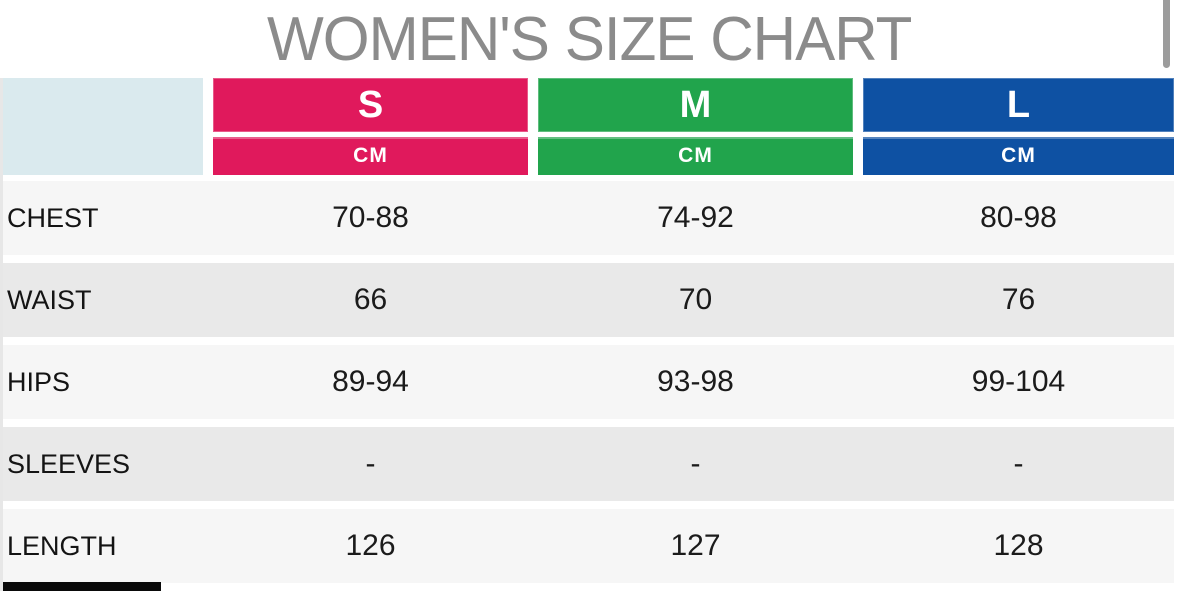 The width and height of the screenshot is (1179, 591). I want to click on cell-hips-s: 89-94, so click(370, 381).